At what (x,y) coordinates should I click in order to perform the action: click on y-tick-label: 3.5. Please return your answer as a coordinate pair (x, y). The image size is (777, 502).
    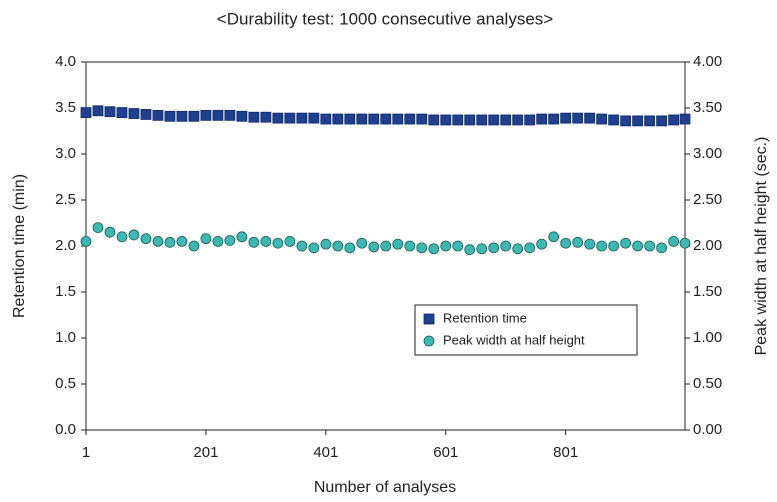
    Looking at the image, I should click on (65, 107).